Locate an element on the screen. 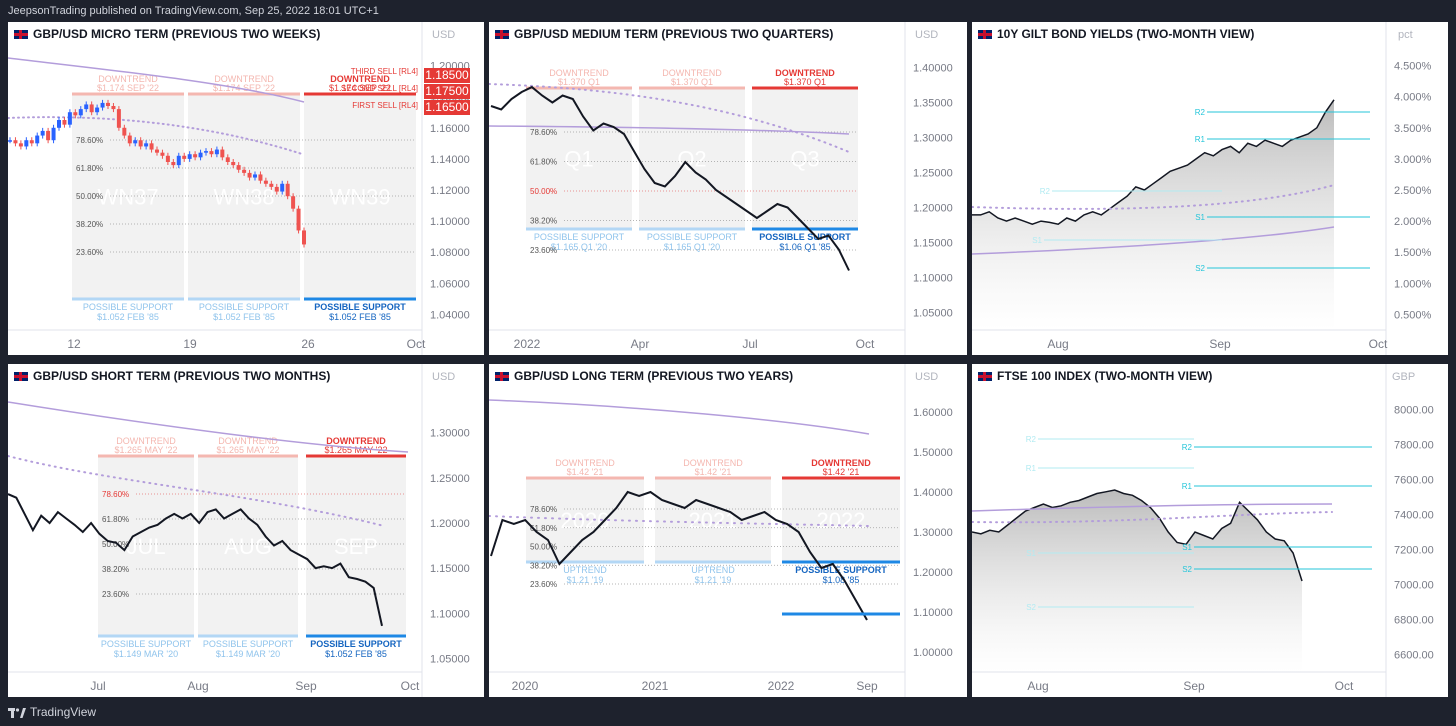 The width and height of the screenshot is (1456, 726). zone-watermark: WN38 is located at coordinates (243, 197).